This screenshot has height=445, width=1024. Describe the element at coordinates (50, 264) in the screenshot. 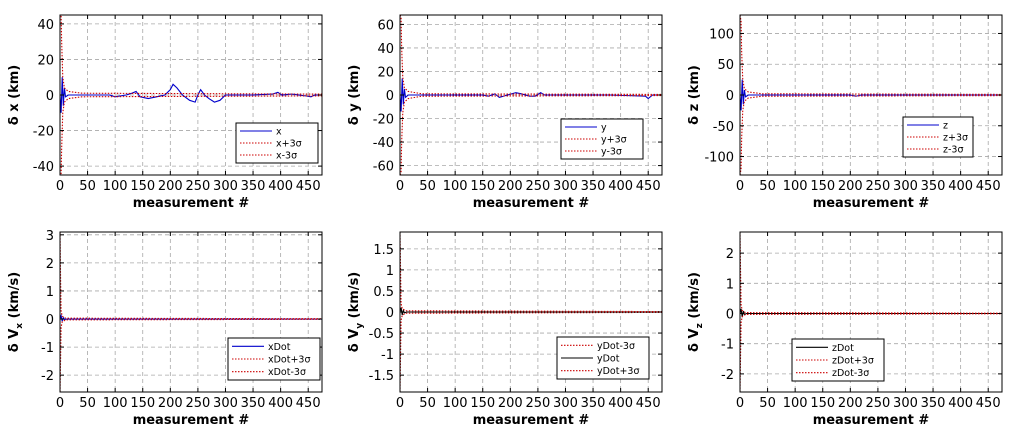

I see `y-tick-label: 2` at that location.